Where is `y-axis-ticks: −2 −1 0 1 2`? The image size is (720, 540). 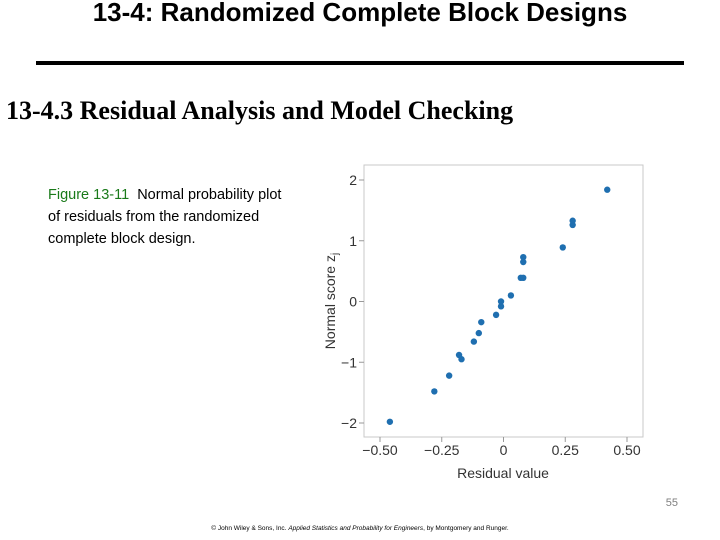 y-axis-ticks: −2 −1 0 1 2 is located at coordinates (352, 301).